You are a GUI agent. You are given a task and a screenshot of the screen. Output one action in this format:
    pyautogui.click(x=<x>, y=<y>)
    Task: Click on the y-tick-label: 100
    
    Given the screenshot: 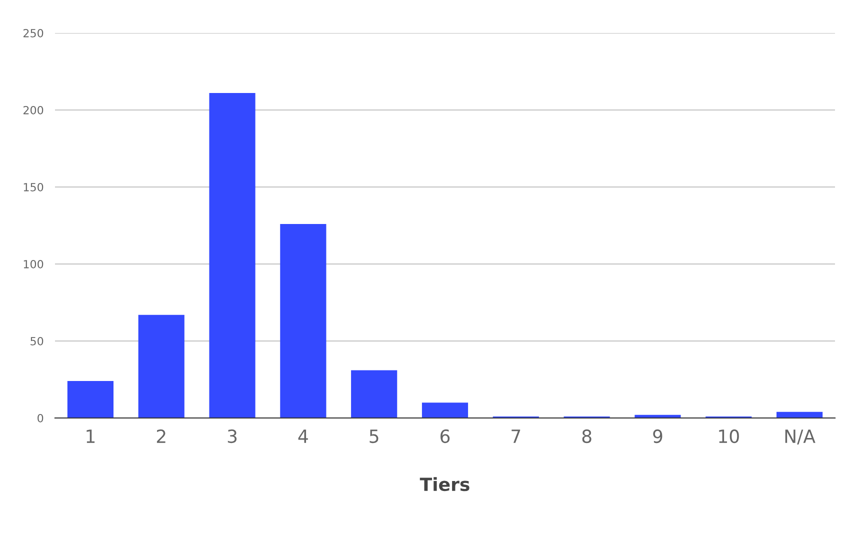 What is the action you would take?
    pyautogui.click(x=34, y=264)
    